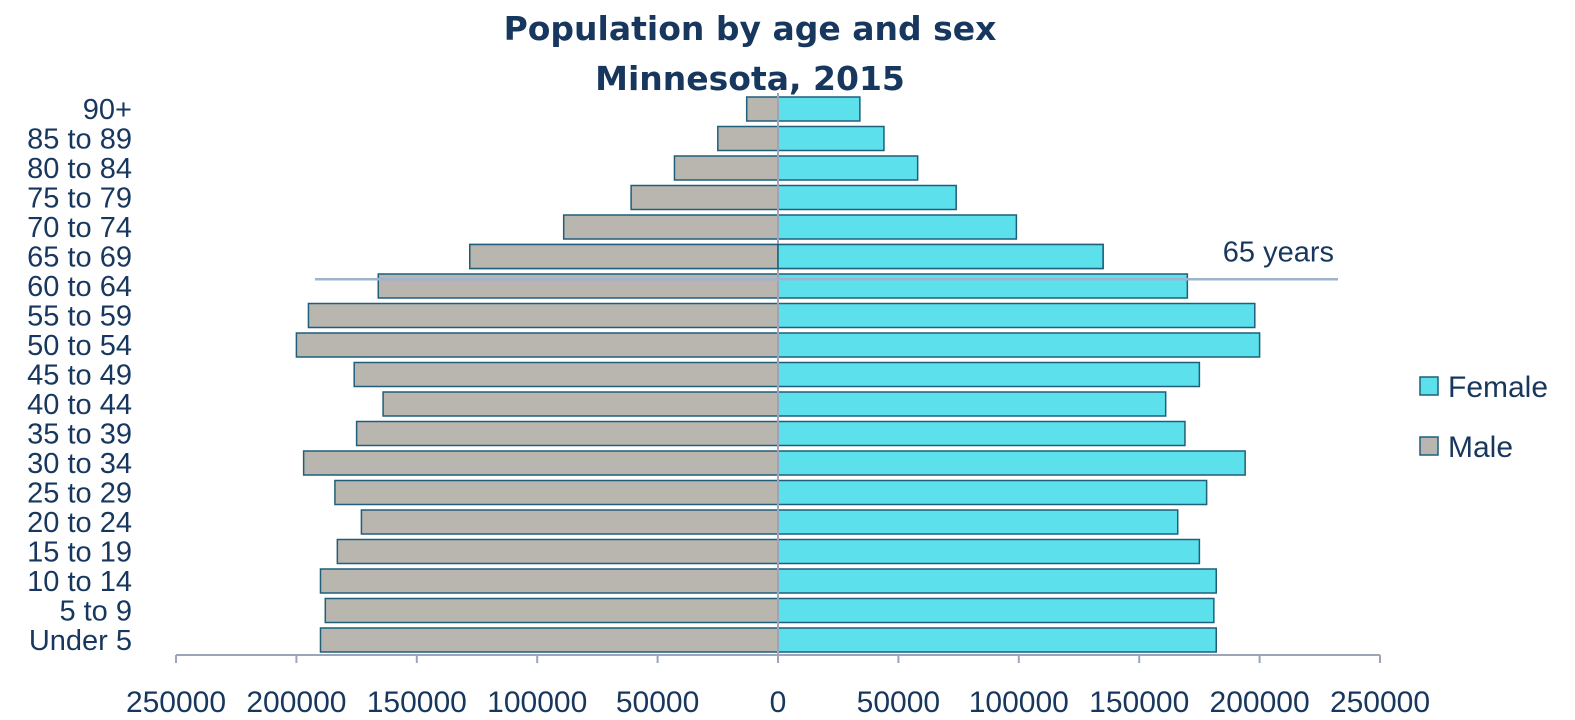 This screenshot has height=720, width=1575. I want to click on category-label: 20 to 24, so click(79, 523).